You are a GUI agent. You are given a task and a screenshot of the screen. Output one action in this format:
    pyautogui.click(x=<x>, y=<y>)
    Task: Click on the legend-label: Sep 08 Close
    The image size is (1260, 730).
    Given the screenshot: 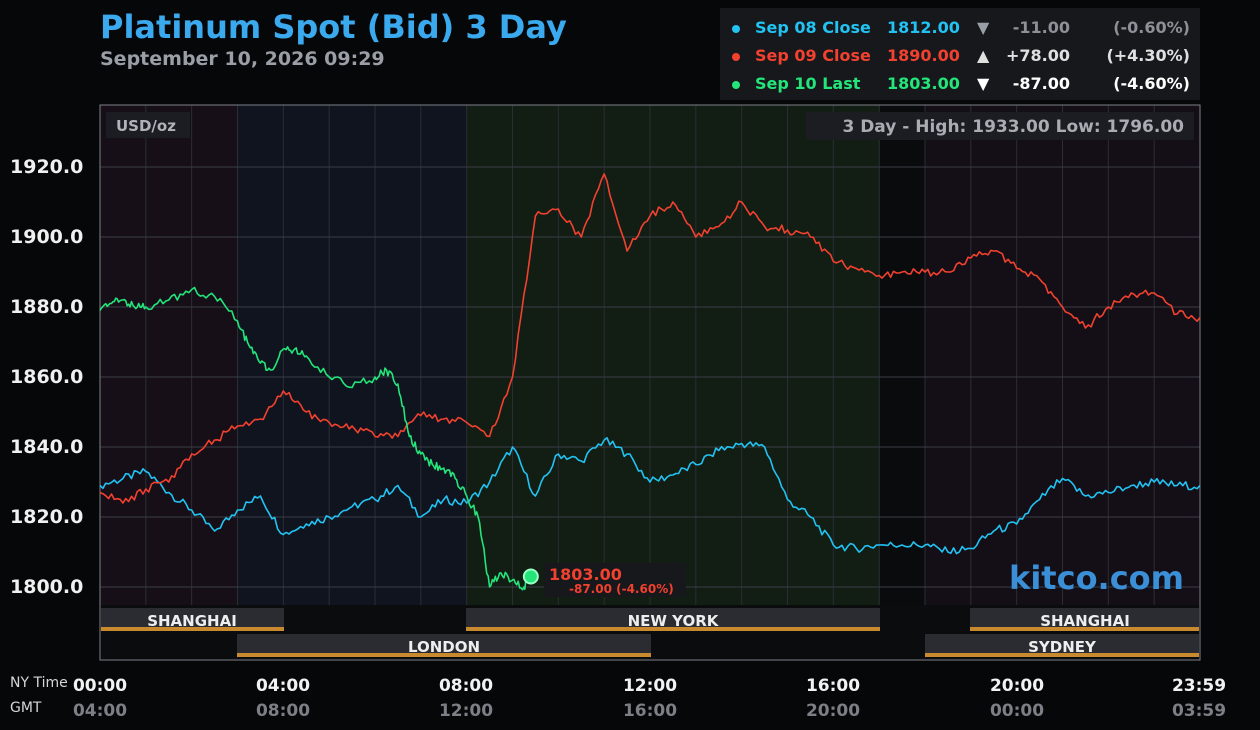 What is the action you would take?
    pyautogui.click(x=813, y=27)
    